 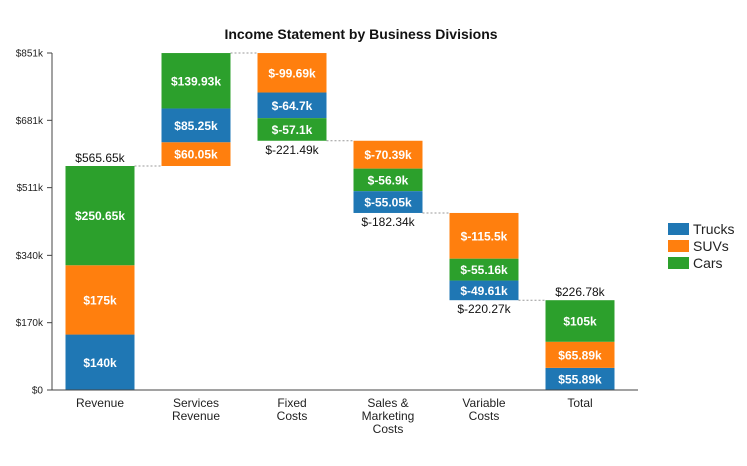 What do you see at coordinates (196, 409) in the screenshot?
I see `x-tick-label-services-revenue: Services Revenue` at bounding box center [196, 409].